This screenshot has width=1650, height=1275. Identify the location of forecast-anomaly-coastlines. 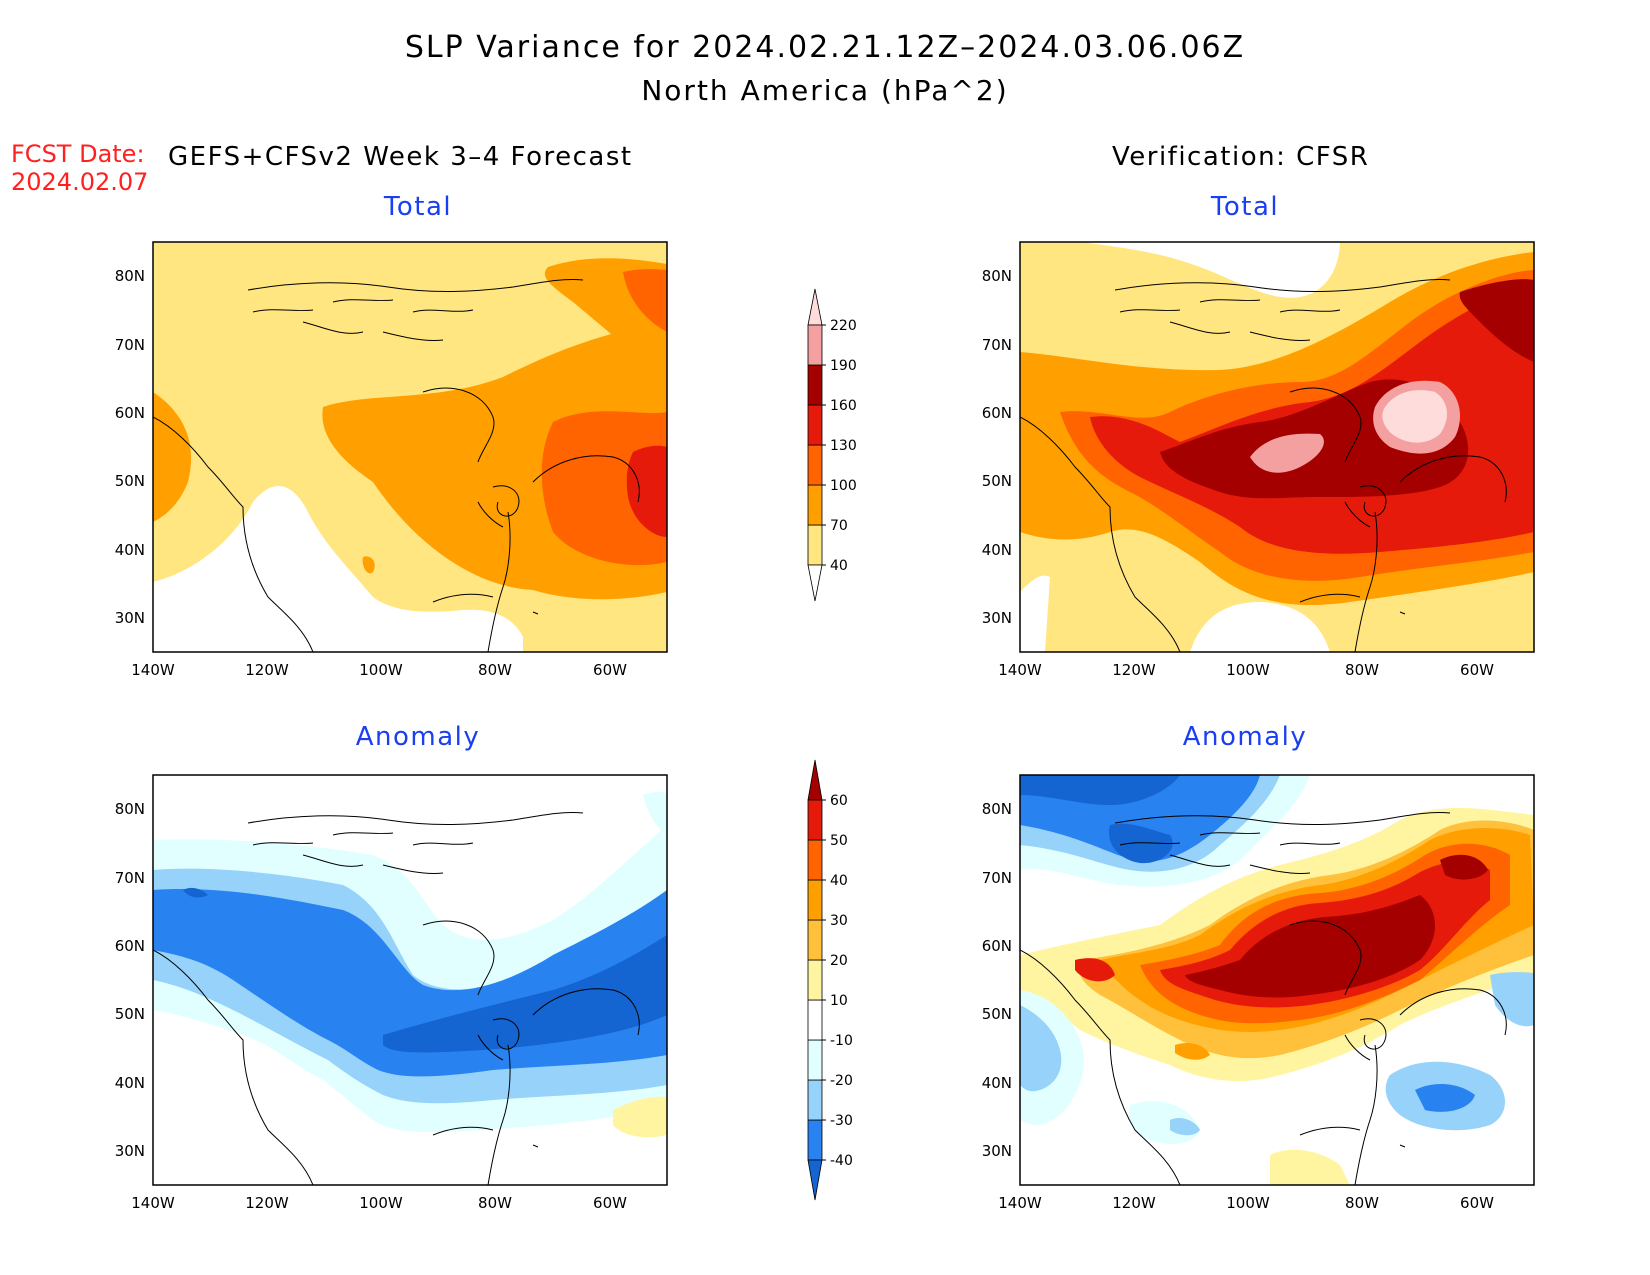
(396, 998).